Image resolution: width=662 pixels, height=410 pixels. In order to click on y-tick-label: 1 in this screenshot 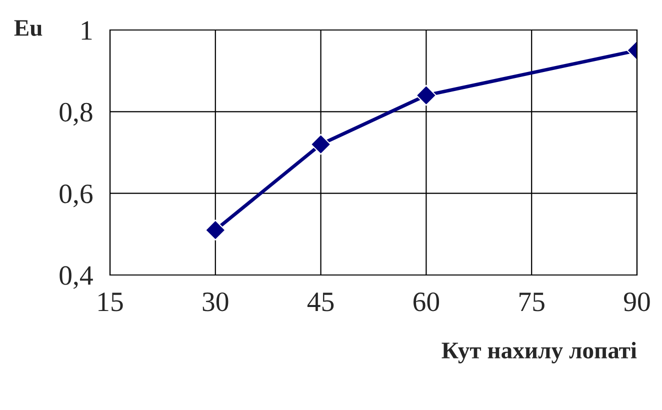, I will do `click(87, 30)`.